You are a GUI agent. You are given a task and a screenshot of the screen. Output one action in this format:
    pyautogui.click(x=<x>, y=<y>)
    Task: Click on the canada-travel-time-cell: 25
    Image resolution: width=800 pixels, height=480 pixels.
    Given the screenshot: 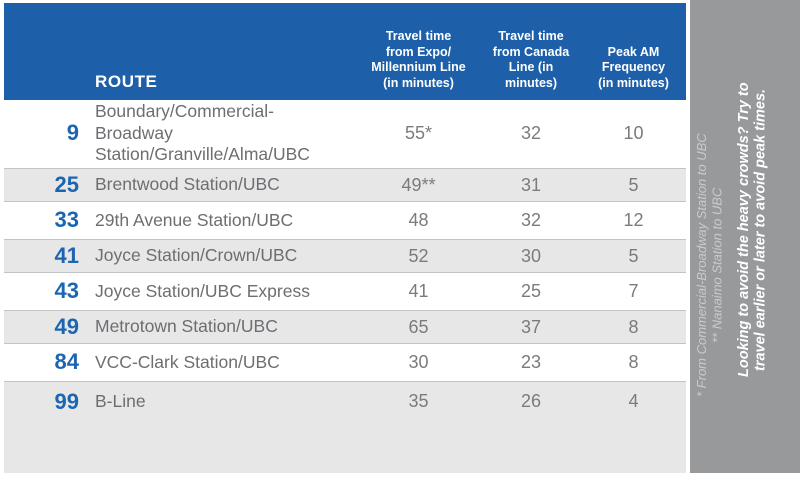 What is the action you would take?
    pyautogui.click(x=531, y=291)
    